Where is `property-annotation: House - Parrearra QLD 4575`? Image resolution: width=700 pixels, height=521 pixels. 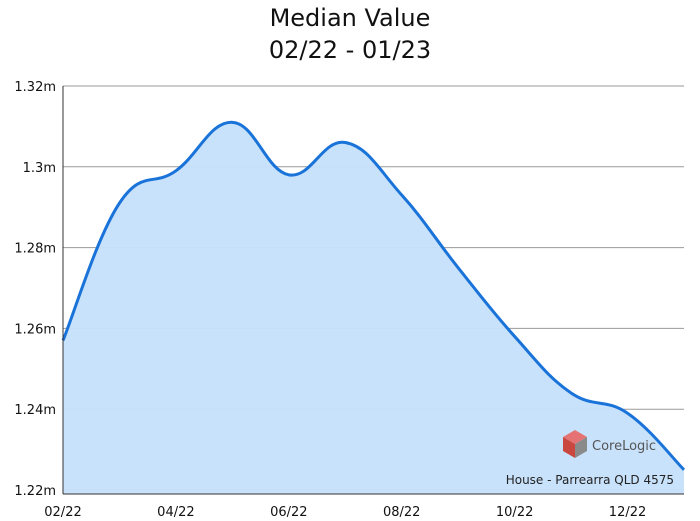
property-annotation: House - Parrearra QLD 4575 is located at coordinates (590, 480).